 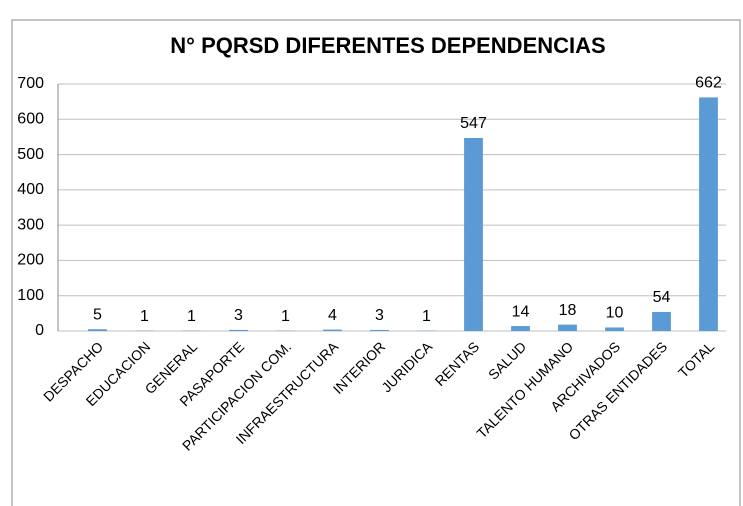 I want to click on data-label: 14, so click(x=521, y=311).